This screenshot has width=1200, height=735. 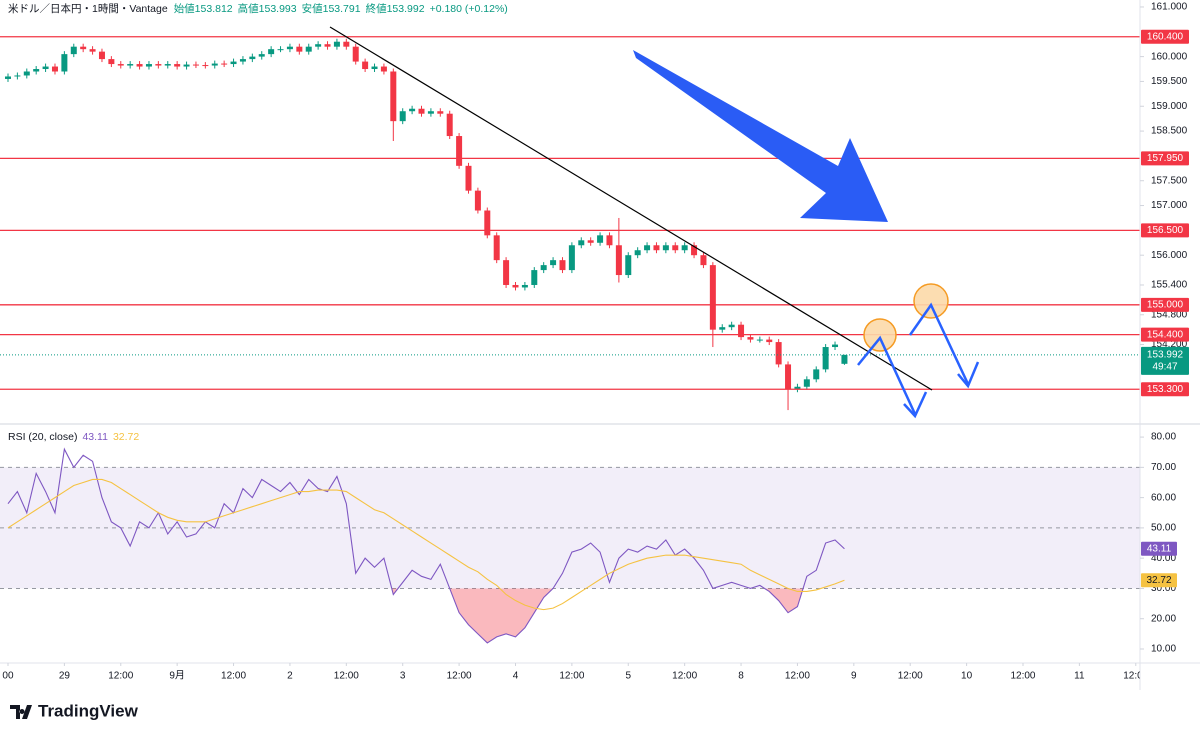 I want to click on rsi-badge-label: 43.11, so click(x=1159, y=548).